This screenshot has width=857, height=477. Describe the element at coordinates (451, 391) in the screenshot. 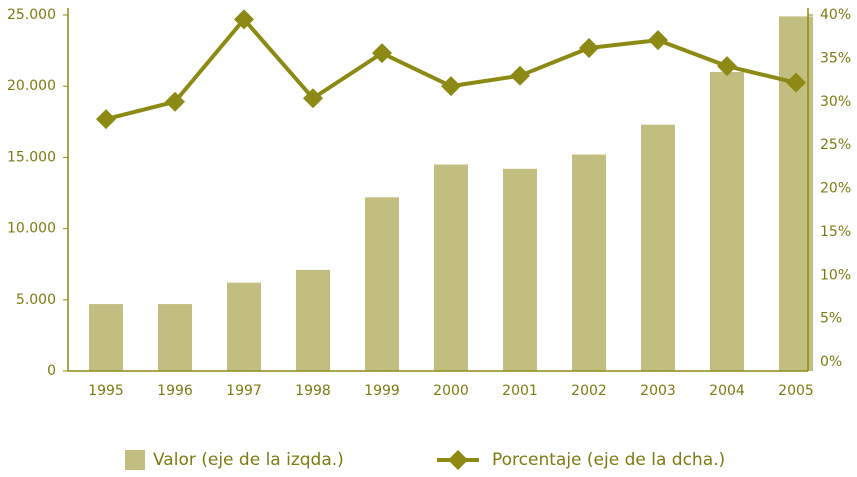

I see `x-tick-label: 2000` at that location.